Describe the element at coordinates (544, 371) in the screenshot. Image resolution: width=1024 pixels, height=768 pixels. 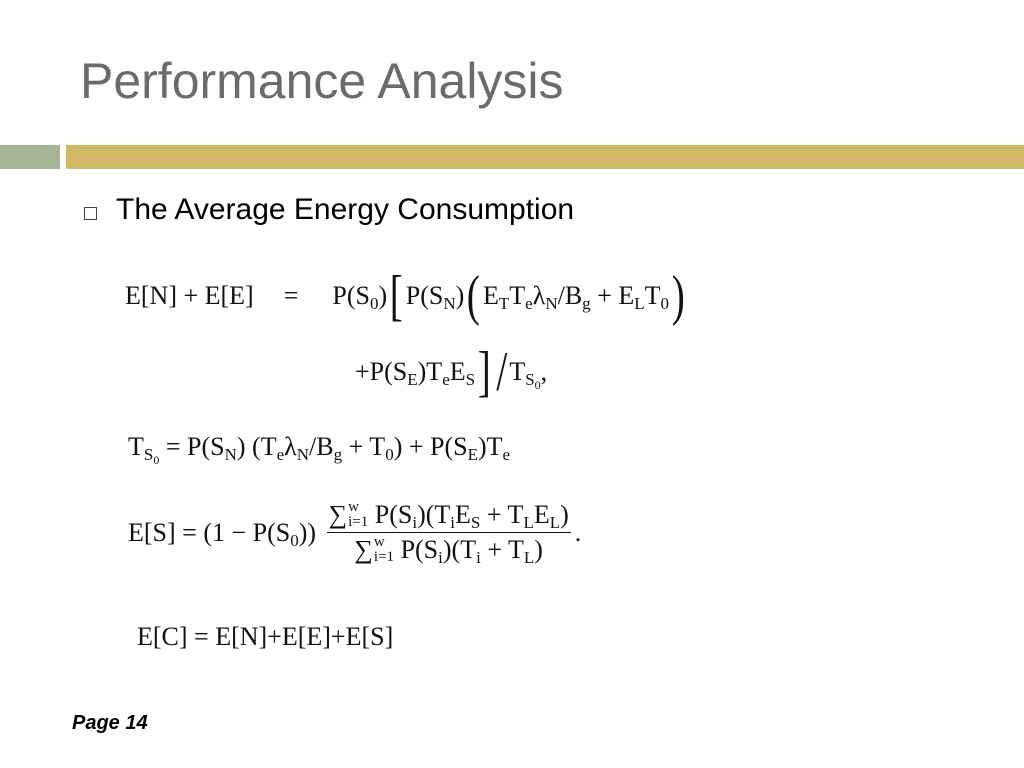
I see `math-symbol: ,` at that location.